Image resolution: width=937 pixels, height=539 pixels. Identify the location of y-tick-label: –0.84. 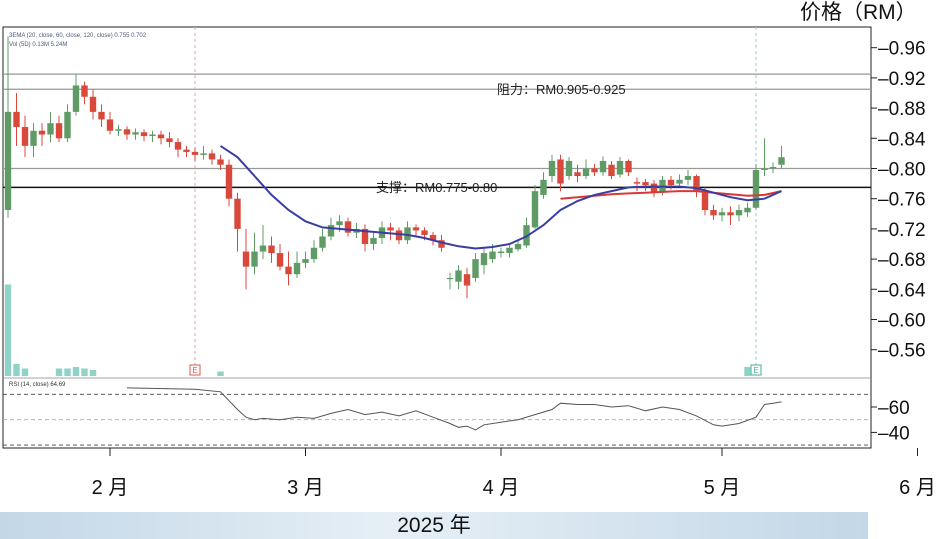
(902, 139).